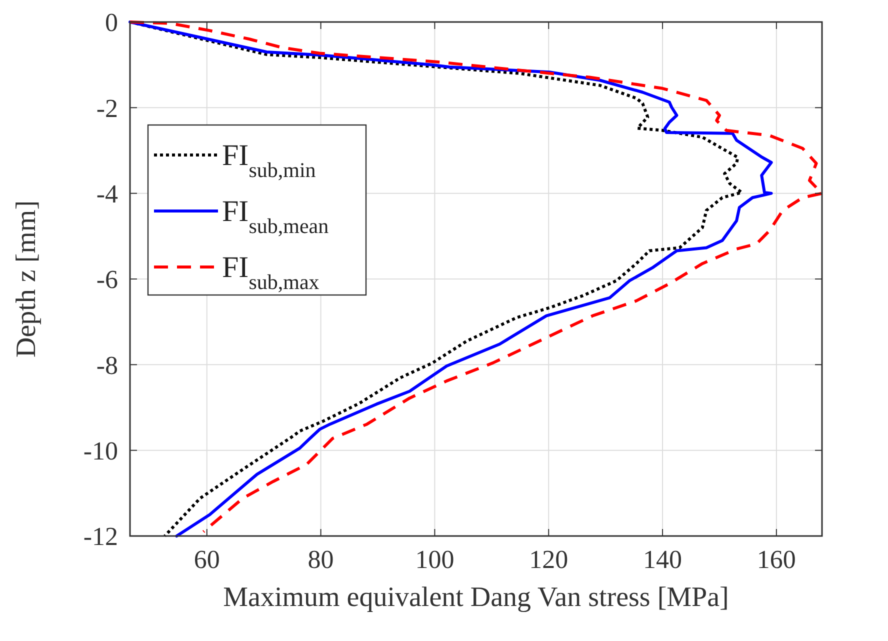  Describe the element at coordinates (476, 597) in the screenshot. I see `x-axis-title: Maximum equivalent Dang Van stress [MPa]` at that location.